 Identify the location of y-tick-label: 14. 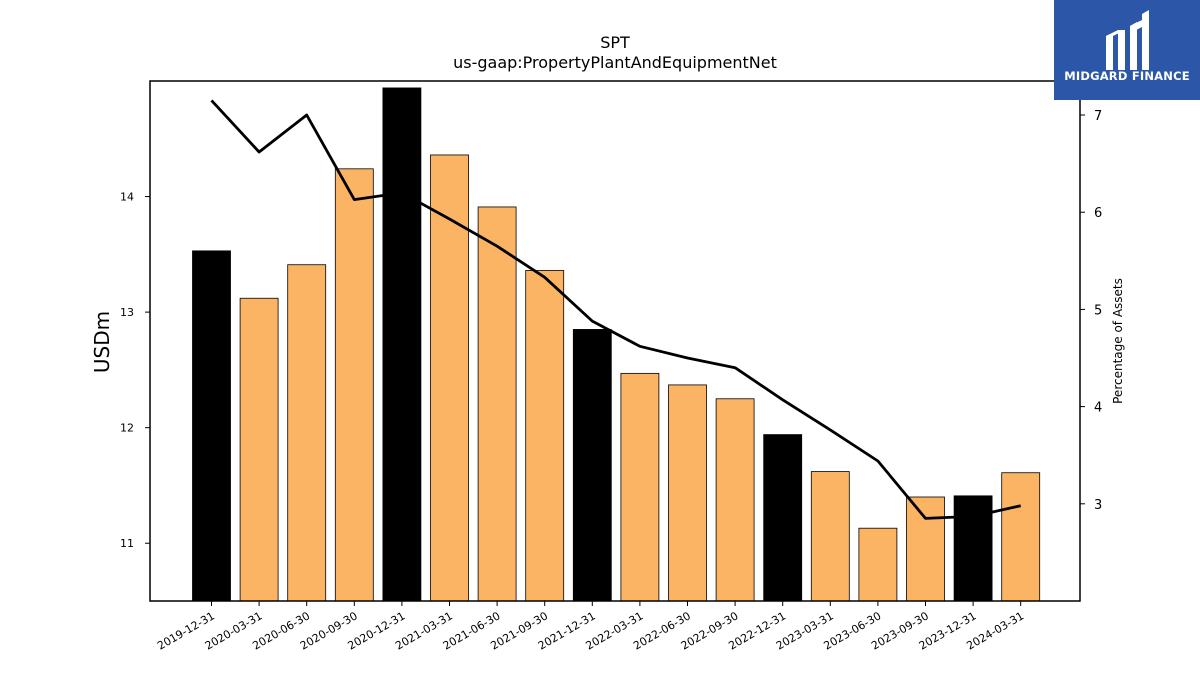
(127, 197).